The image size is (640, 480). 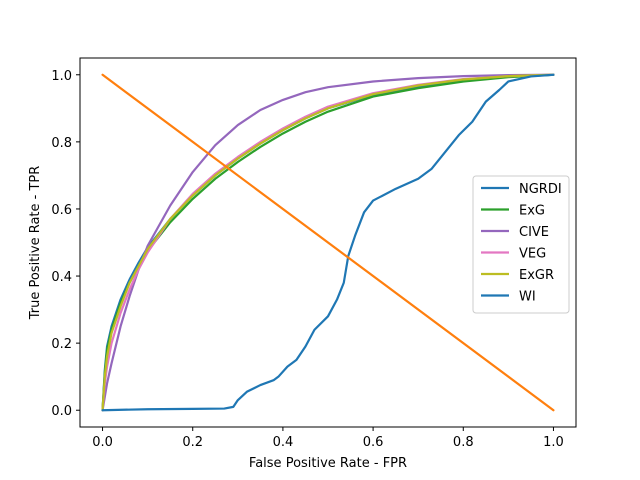 I want to click on y-tick-label: 0.4, so click(x=61, y=277).